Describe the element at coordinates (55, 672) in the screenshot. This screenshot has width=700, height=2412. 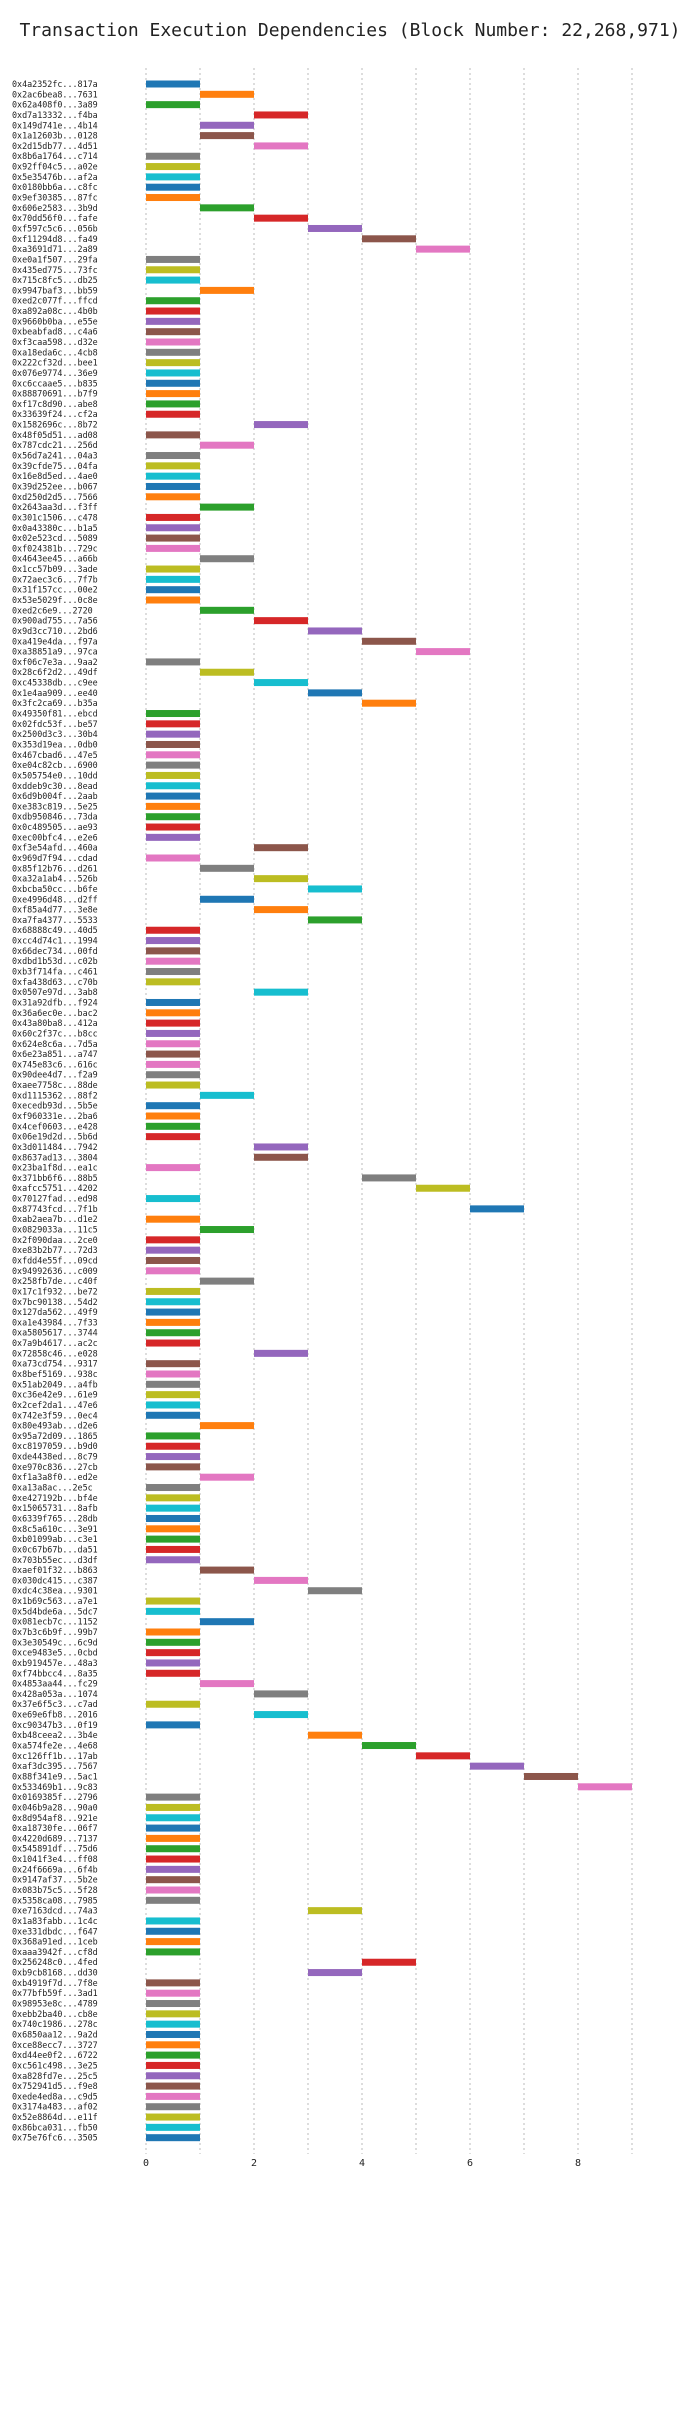
I see `tx-label: 0x28c6f2d2...49df` at that location.